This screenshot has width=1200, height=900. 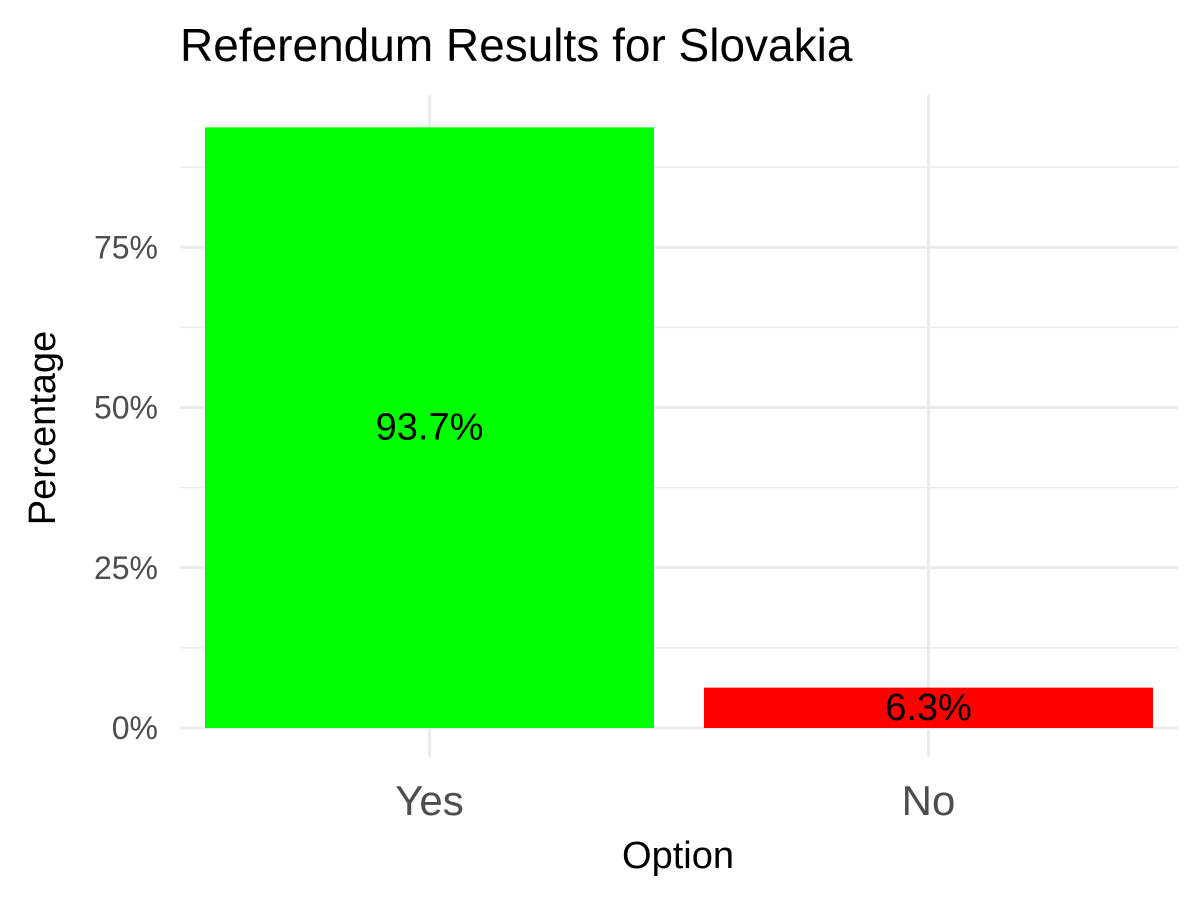 What do you see at coordinates (135, 728) in the screenshot?
I see `y-tick-label: 0%` at bounding box center [135, 728].